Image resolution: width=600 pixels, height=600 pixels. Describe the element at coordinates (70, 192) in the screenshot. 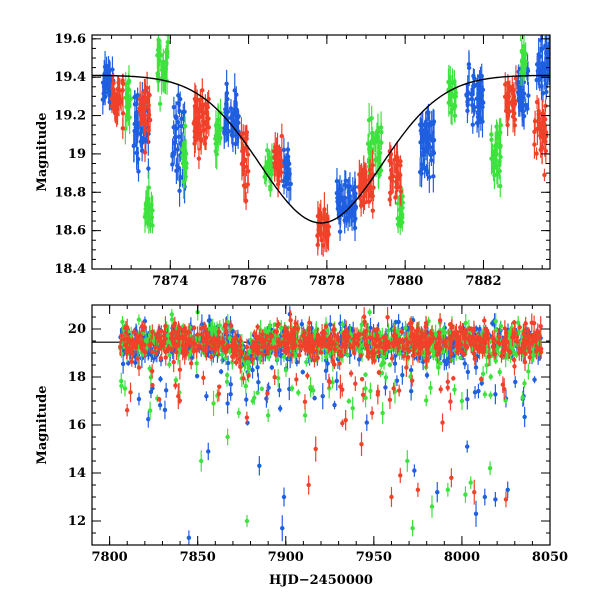

I see `top-y-tick-label: 18.8` at that location.